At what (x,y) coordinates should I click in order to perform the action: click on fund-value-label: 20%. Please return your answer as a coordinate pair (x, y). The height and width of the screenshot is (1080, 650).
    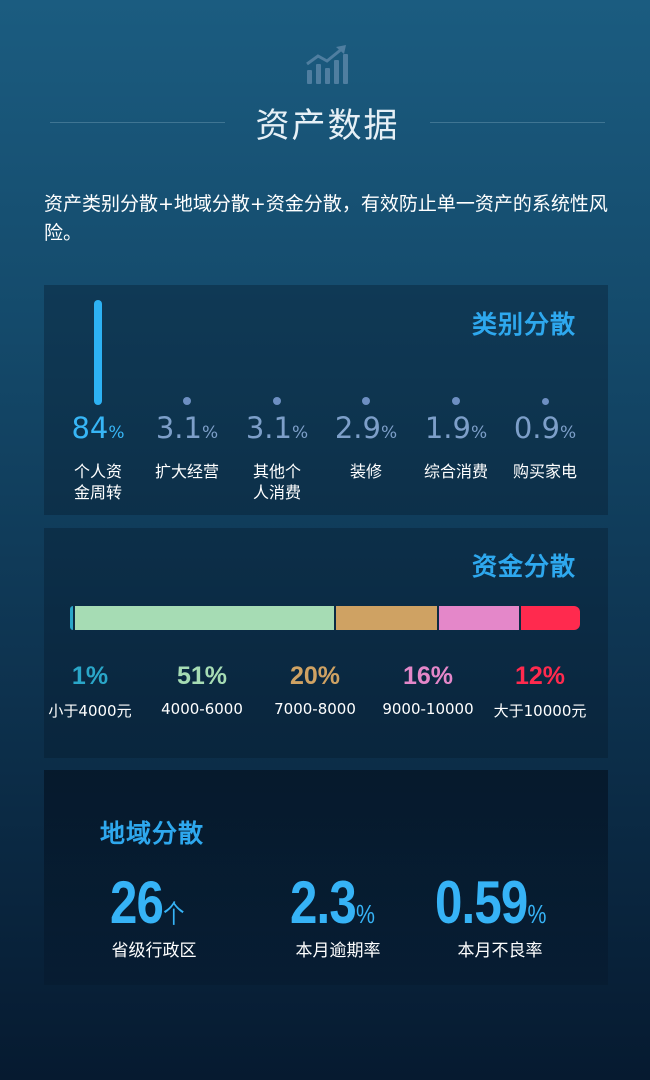
    Looking at the image, I should click on (315, 676).